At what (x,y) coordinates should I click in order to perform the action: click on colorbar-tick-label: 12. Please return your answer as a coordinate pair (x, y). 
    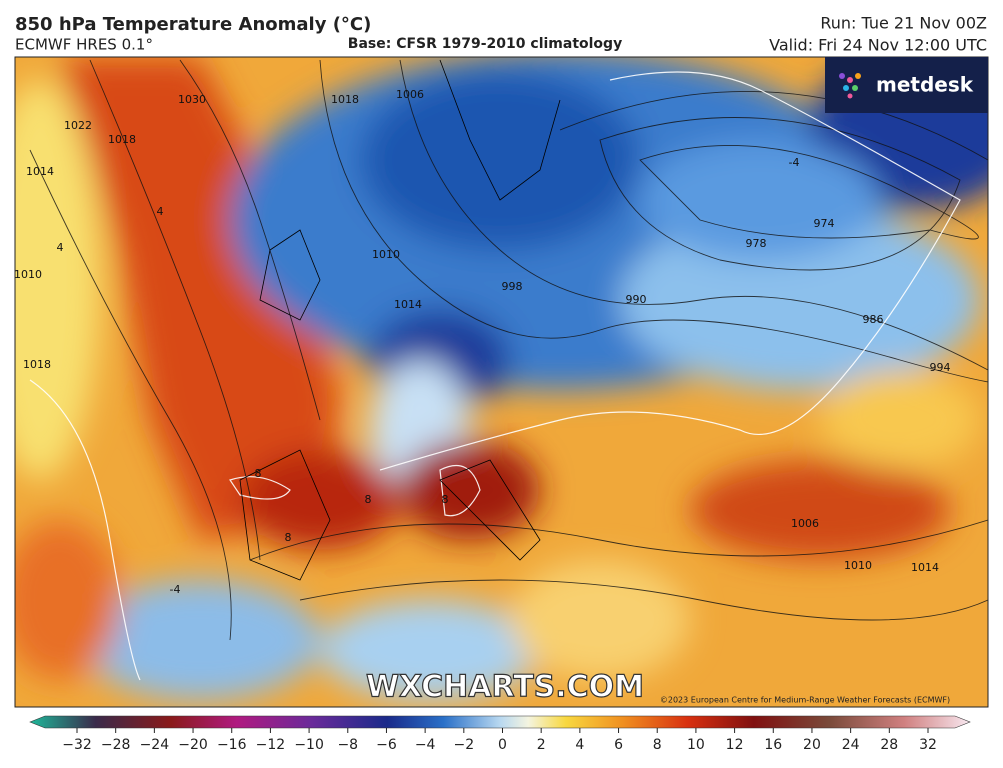
    Looking at the image, I should click on (735, 745).